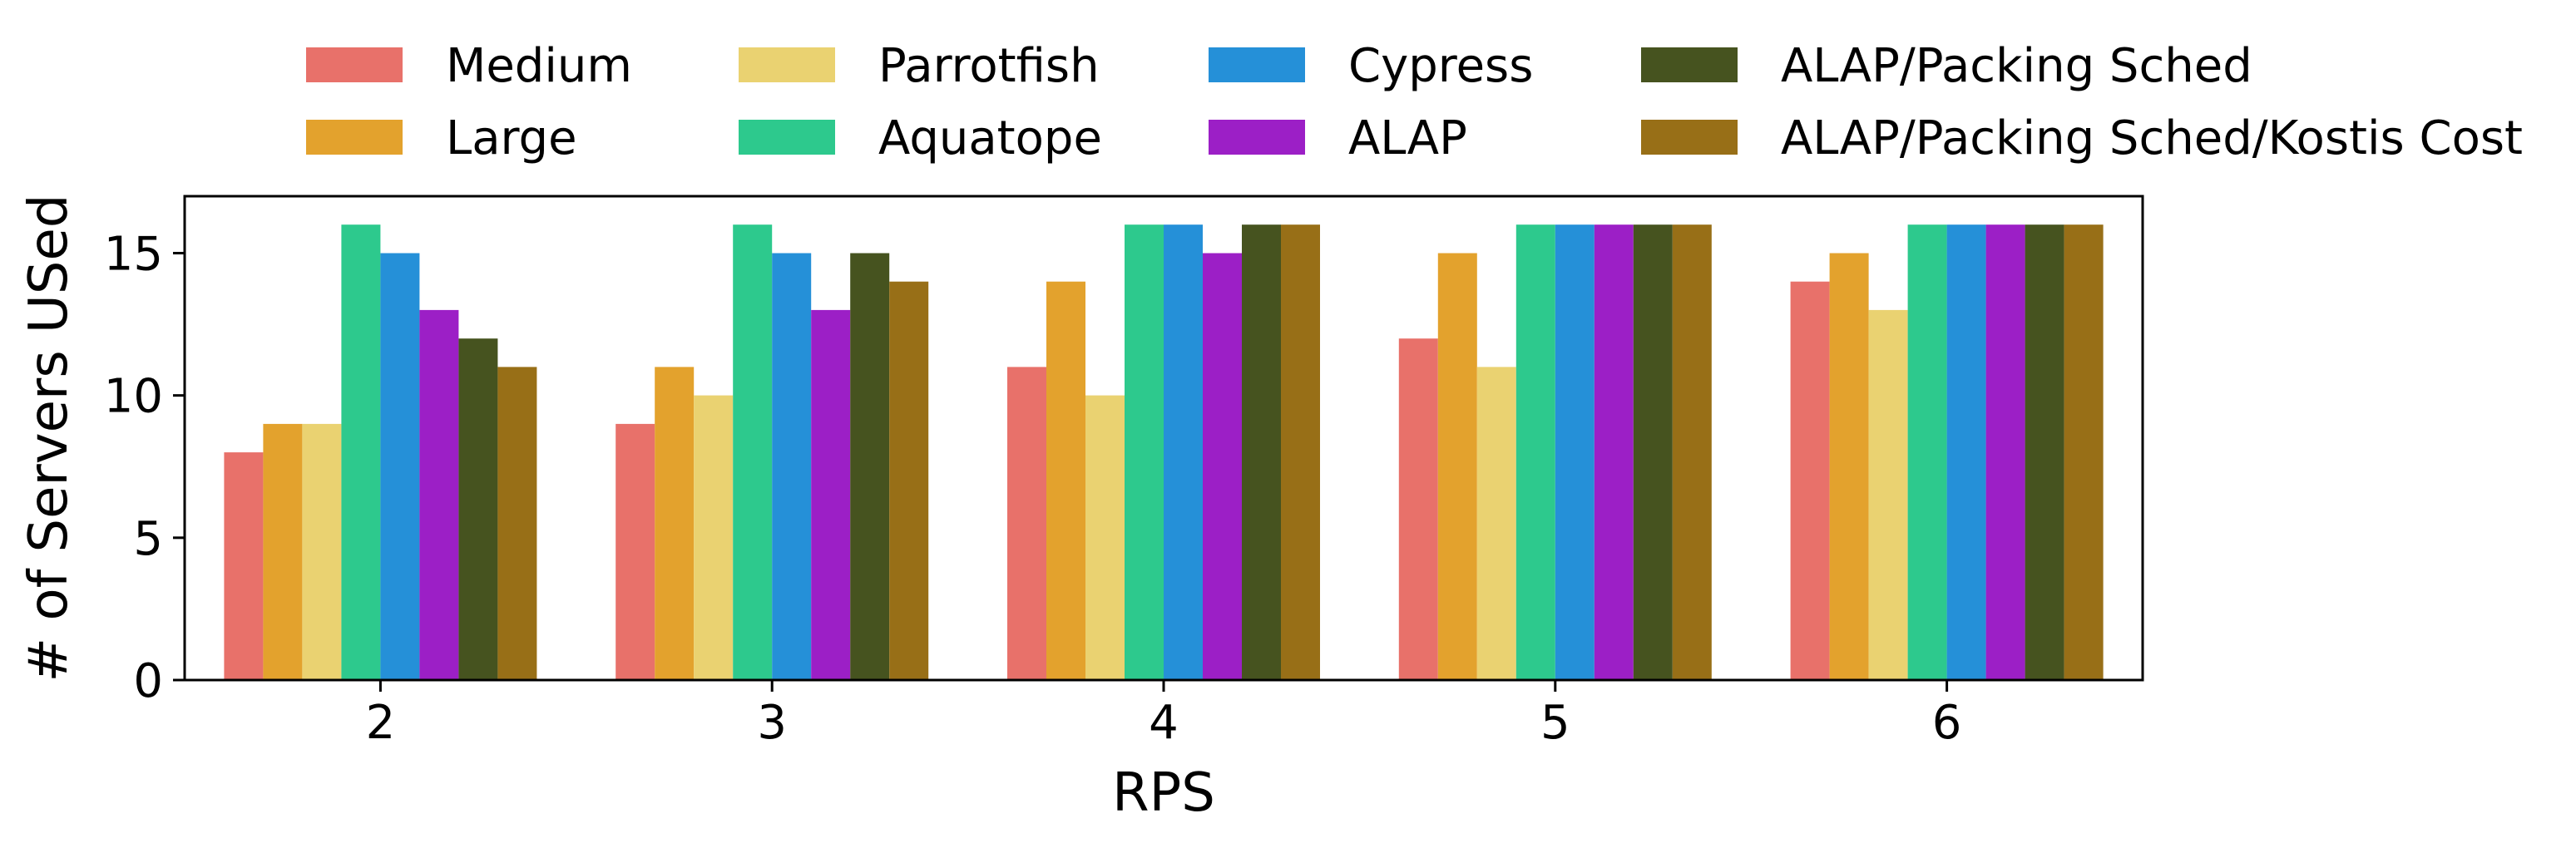  What do you see at coordinates (144, 467) in the screenshot?
I see `y-axis-ticks: 0 5 10 15` at bounding box center [144, 467].